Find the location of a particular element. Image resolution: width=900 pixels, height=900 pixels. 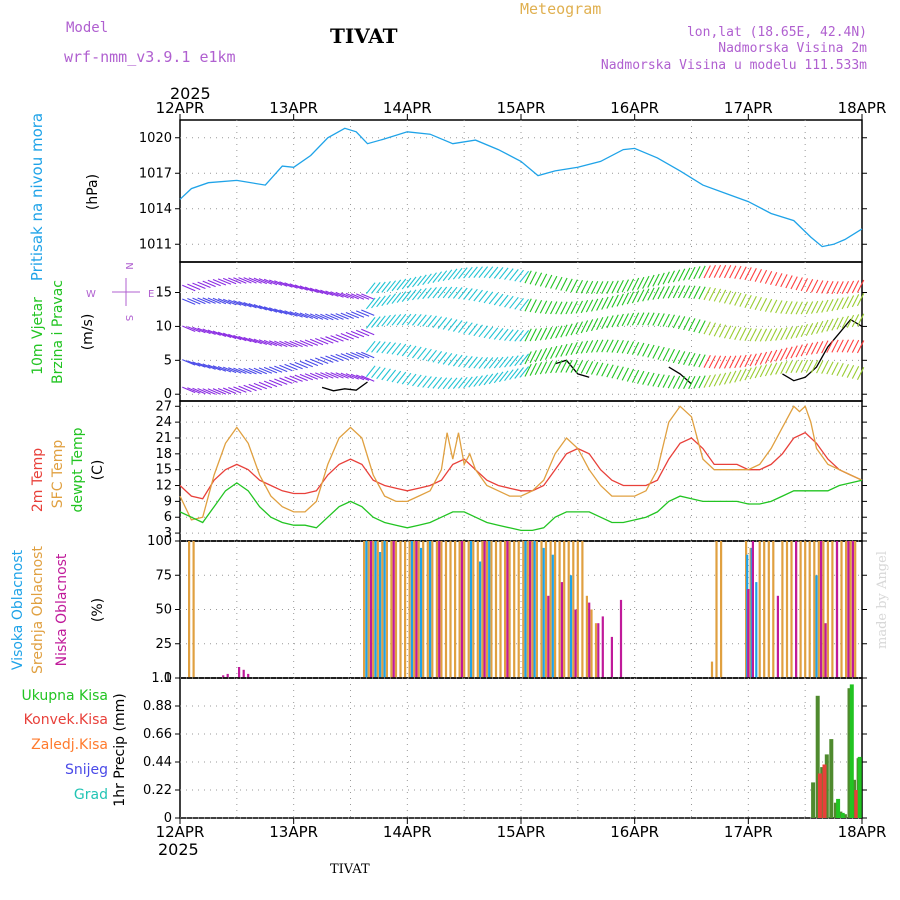

temperature-dewpoint-line is located at coordinates (521, 505).